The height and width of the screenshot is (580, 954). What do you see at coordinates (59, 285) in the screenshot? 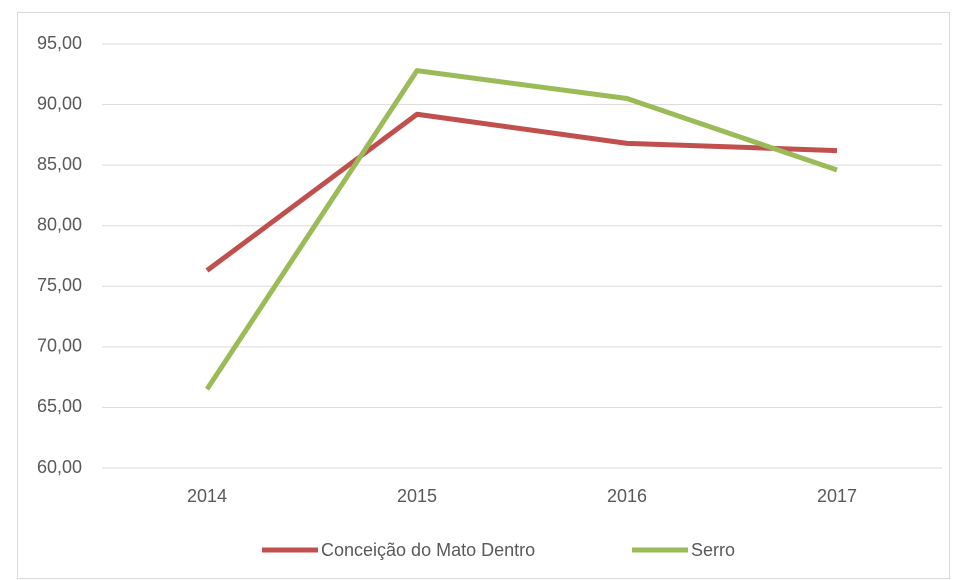
I see `y-tick-label: 75,00` at bounding box center [59, 285].